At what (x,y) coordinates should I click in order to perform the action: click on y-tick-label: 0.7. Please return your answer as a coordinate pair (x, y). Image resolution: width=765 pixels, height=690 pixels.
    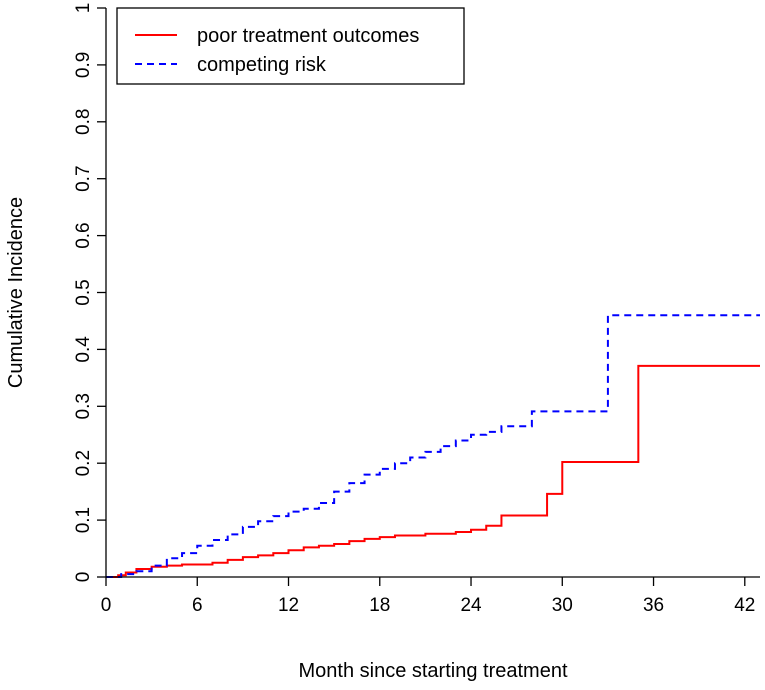
    Looking at the image, I should click on (83, 178).